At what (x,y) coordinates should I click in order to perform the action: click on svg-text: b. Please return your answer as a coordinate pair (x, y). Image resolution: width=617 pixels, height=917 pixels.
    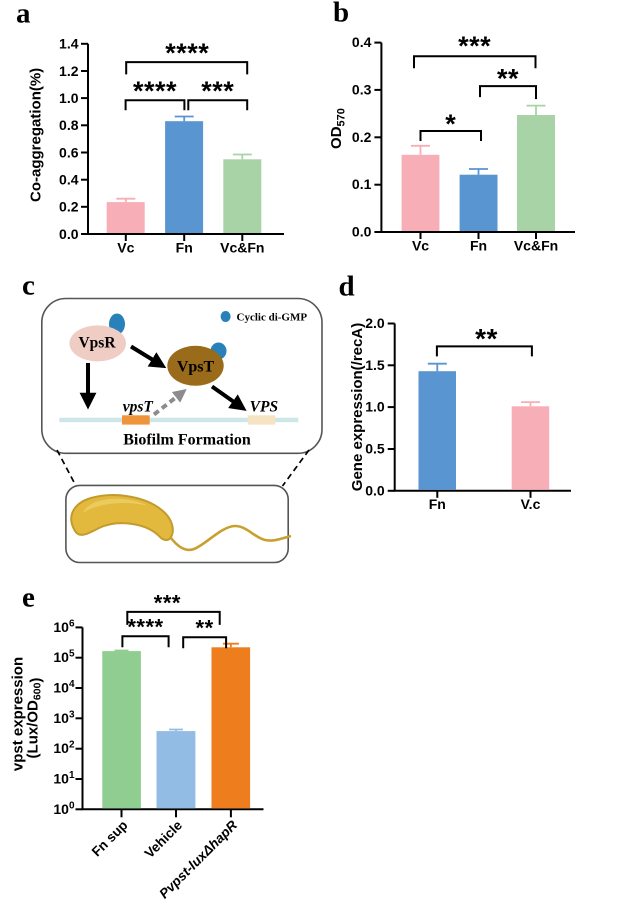
    Looking at the image, I should click on (341, 14).